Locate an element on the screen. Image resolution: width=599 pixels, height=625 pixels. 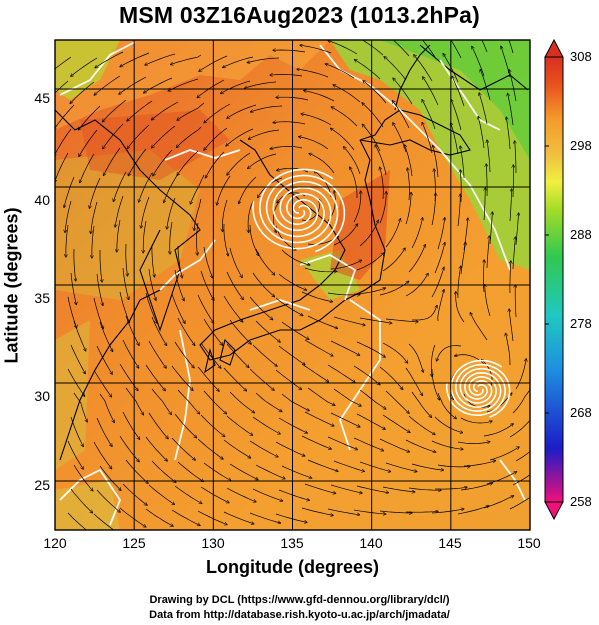
colorbar-tick-label: 268 is located at coordinates (581, 412).